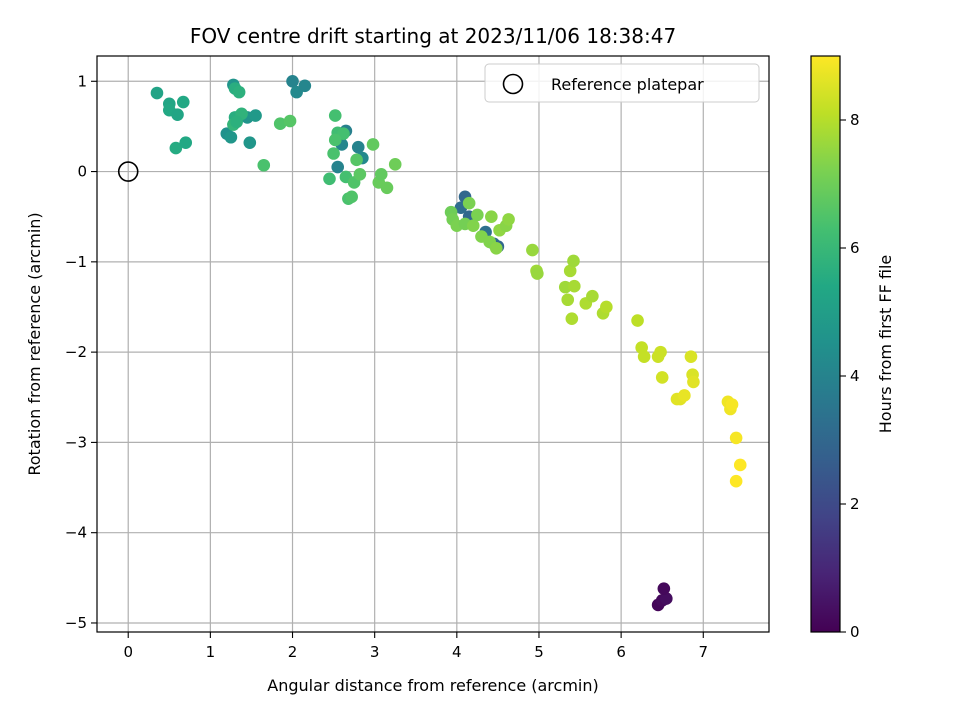 This screenshot has width=960, height=720. I want to click on y-tick-label: 0, so click(82, 172).